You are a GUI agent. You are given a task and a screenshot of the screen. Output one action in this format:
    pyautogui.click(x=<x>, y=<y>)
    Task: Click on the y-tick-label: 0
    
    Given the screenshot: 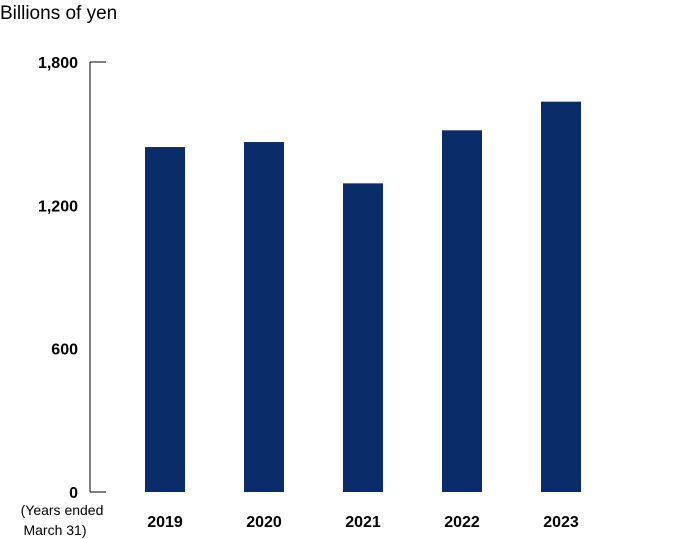 What is the action you would take?
    pyautogui.click(x=73, y=493)
    